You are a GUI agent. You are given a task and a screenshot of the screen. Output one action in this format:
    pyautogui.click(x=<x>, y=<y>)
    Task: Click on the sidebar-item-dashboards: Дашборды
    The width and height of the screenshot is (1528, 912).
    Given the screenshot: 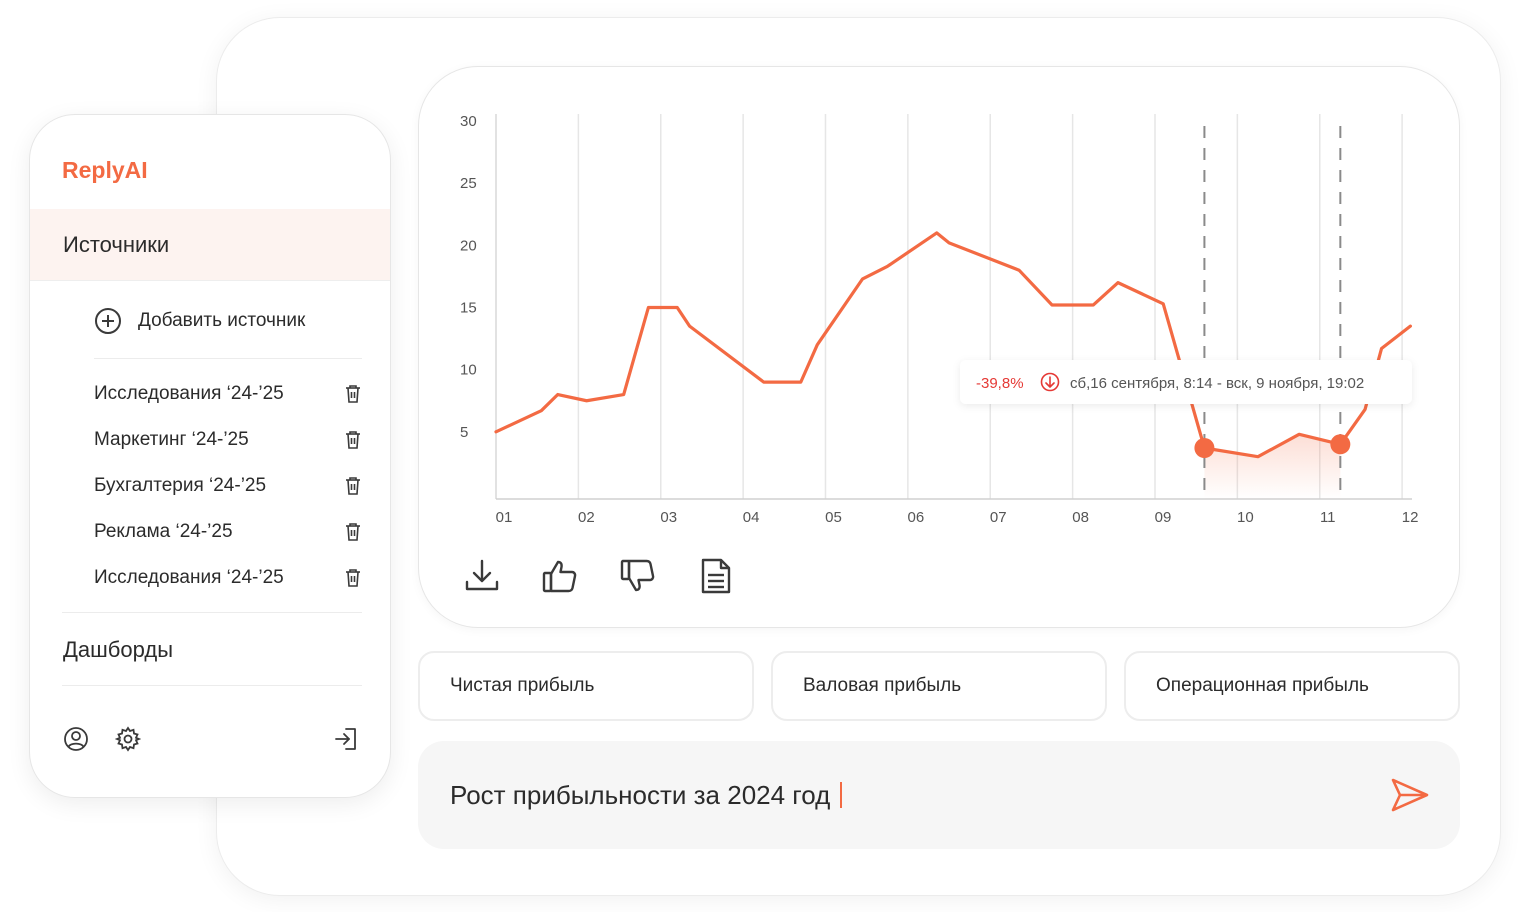 What is the action you would take?
    pyautogui.click(x=118, y=649)
    